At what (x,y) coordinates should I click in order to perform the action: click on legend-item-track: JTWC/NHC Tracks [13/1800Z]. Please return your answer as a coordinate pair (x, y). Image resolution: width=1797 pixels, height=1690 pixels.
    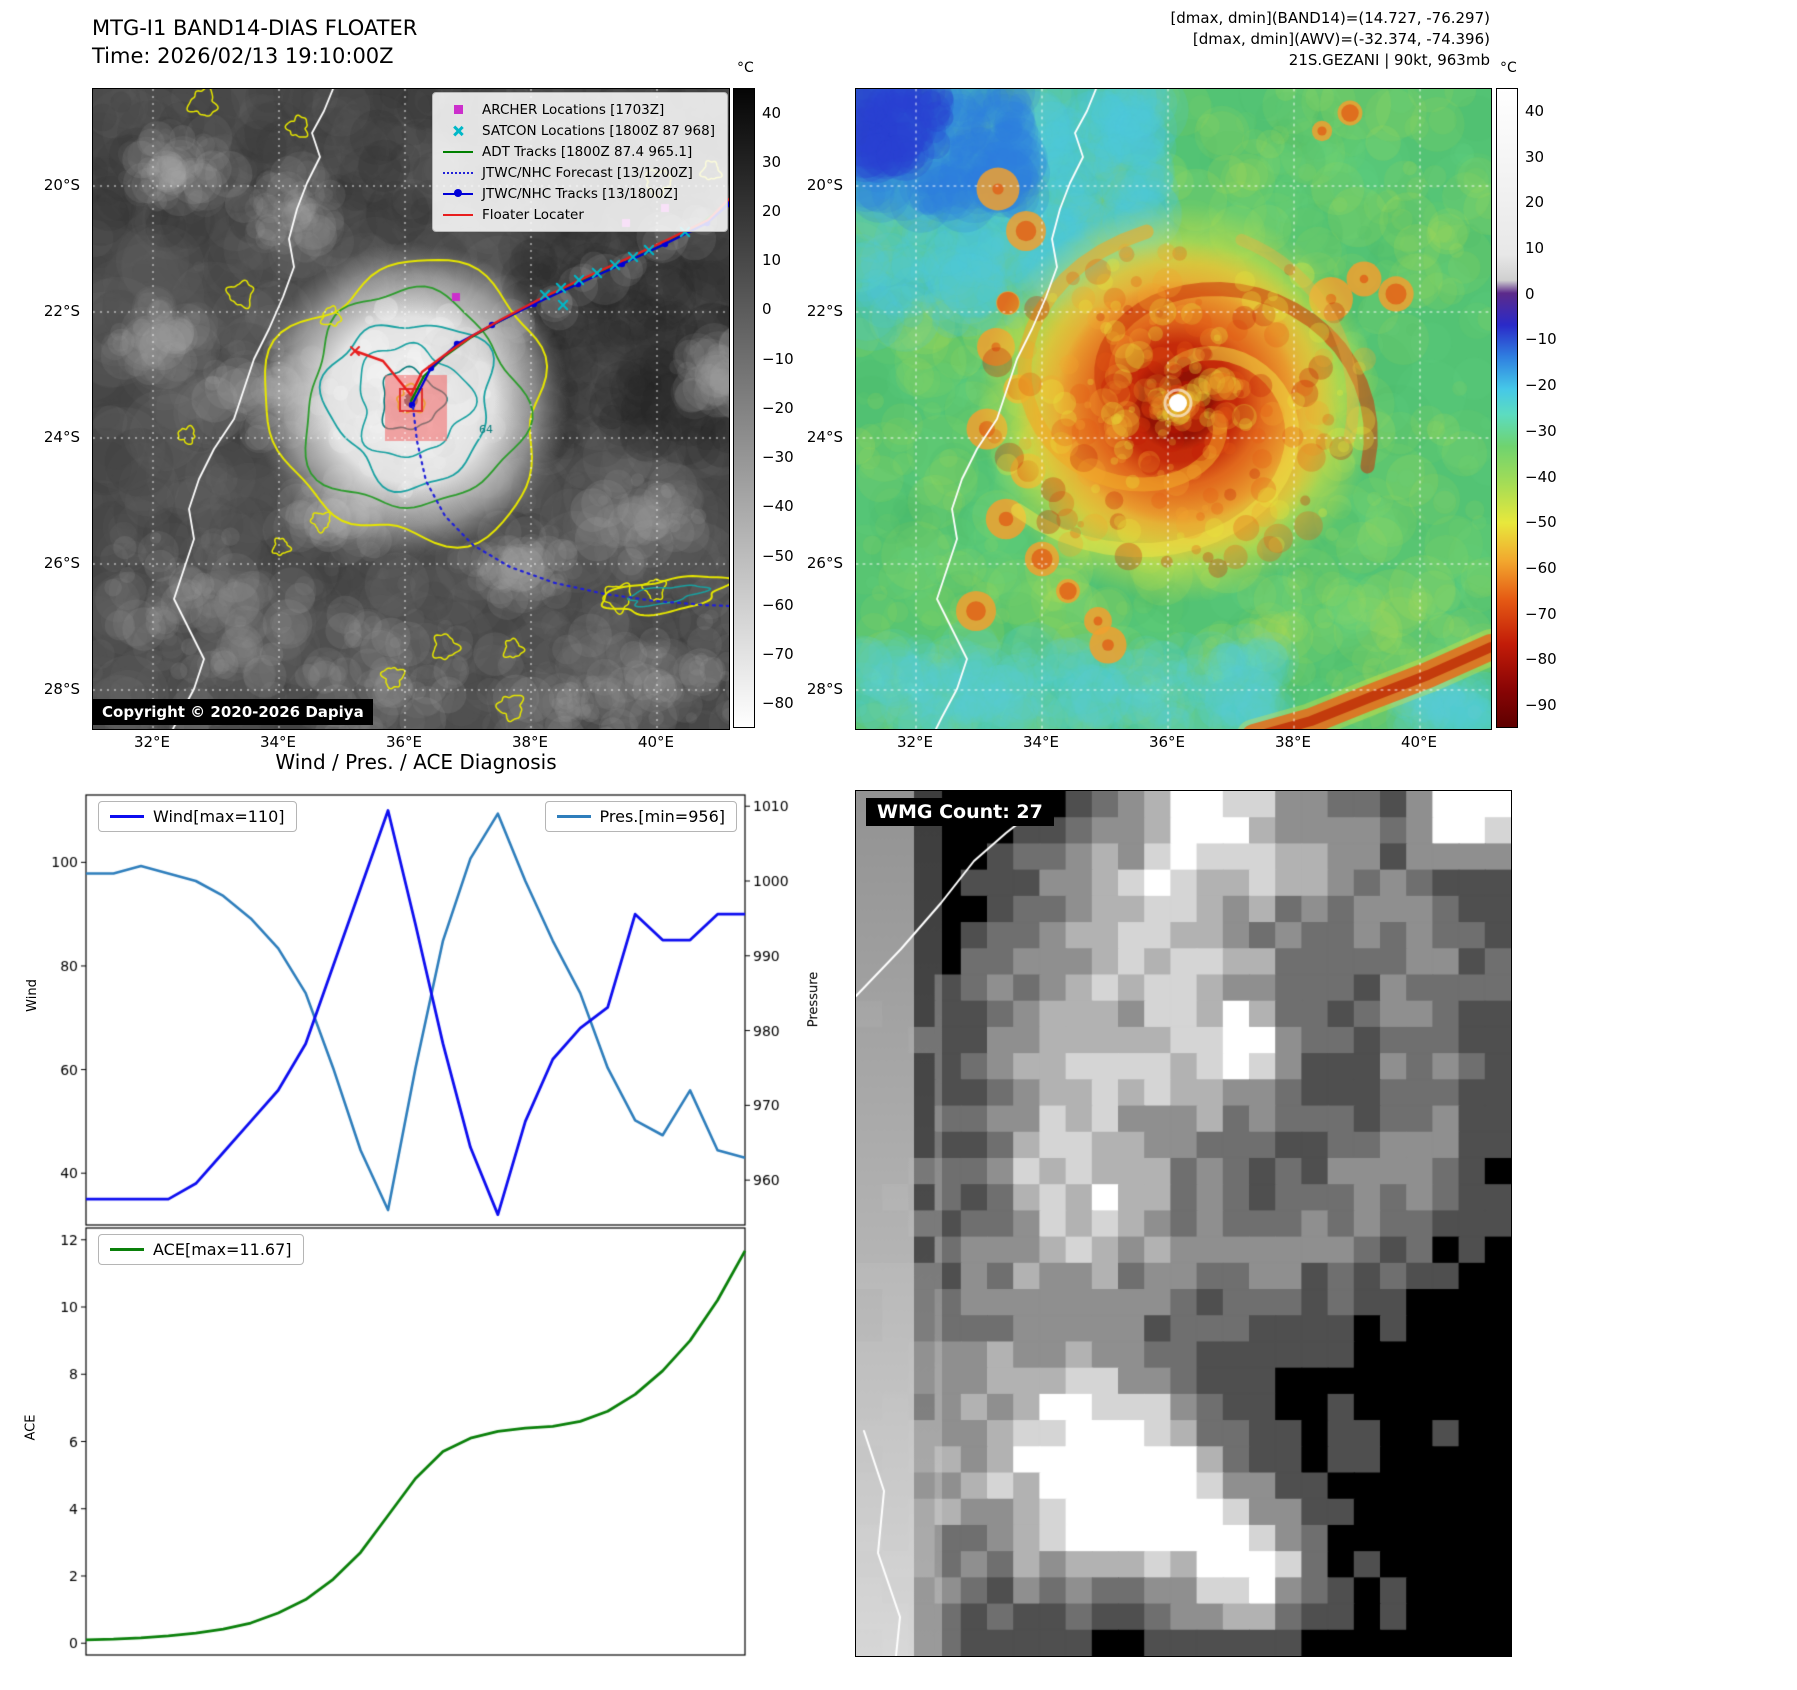
    Looking at the image, I should click on (580, 193).